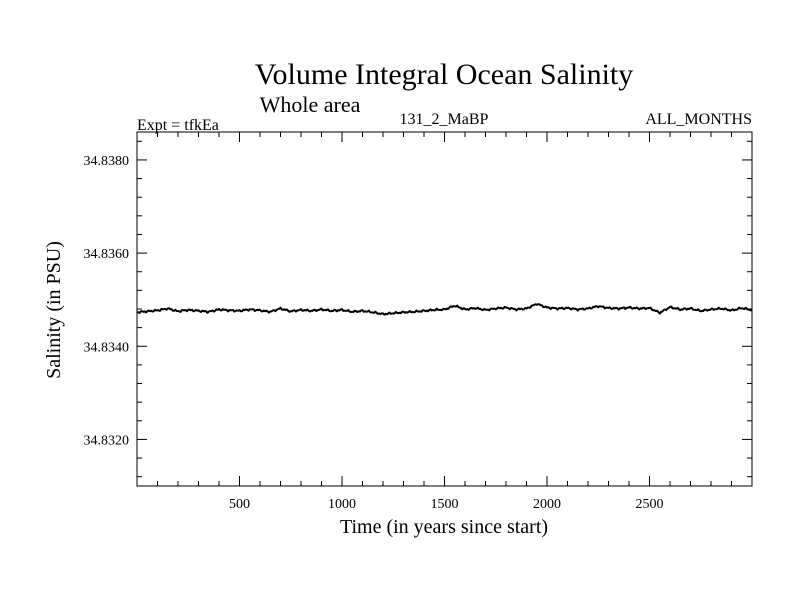 The image size is (800, 600). What do you see at coordinates (107, 347) in the screenshot?
I see `y-tick-label: 34.8340` at bounding box center [107, 347].